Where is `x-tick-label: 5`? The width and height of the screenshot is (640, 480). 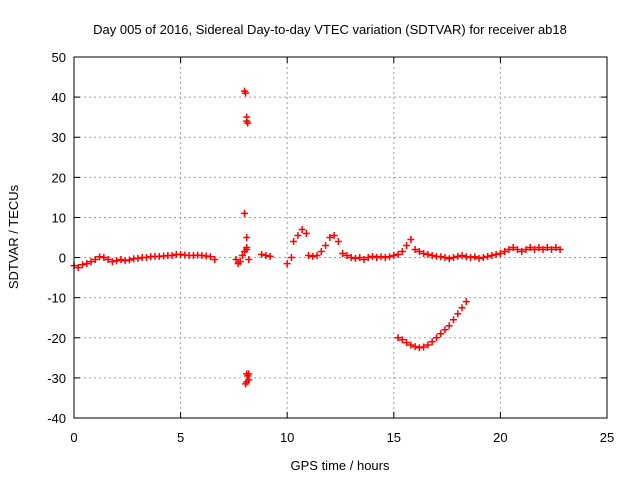 x-tick-label: 5 is located at coordinates (180, 437).